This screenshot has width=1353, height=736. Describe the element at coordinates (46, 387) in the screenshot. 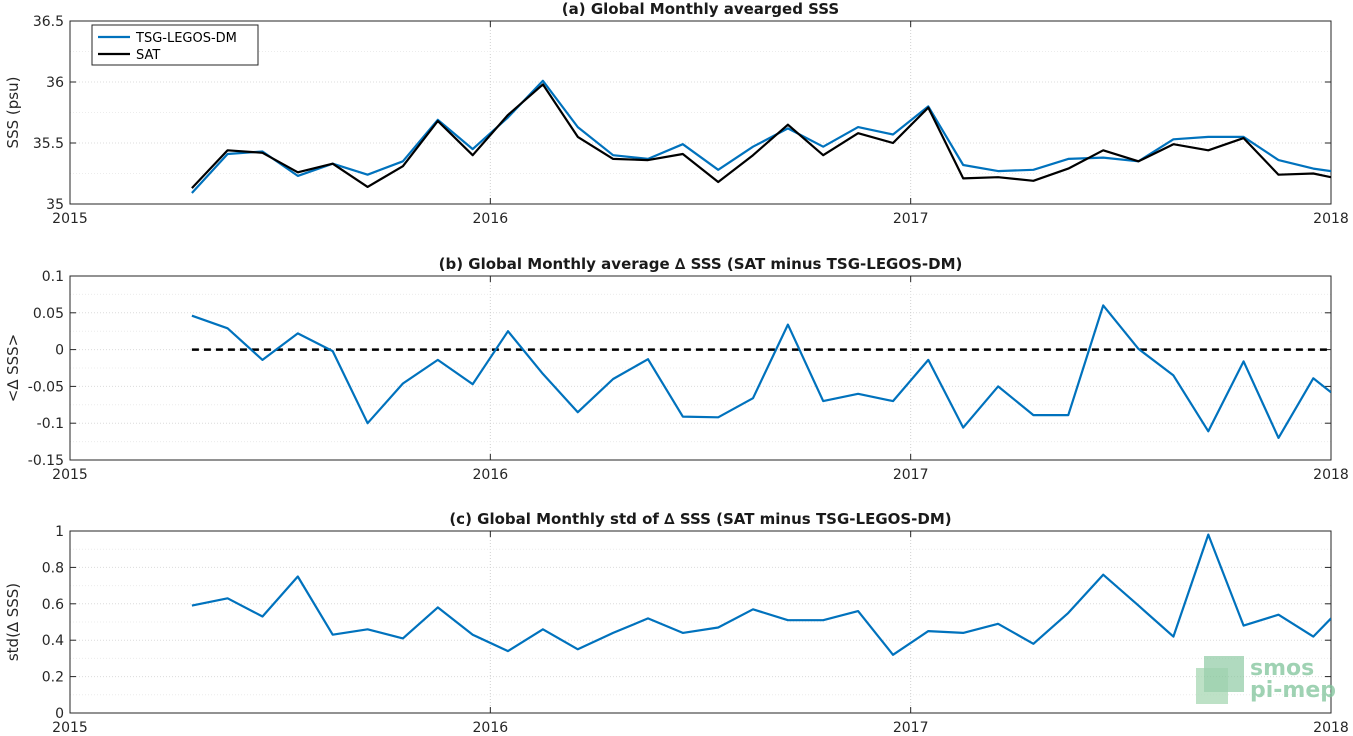

I see `y-tick-label: -0.05` at that location.